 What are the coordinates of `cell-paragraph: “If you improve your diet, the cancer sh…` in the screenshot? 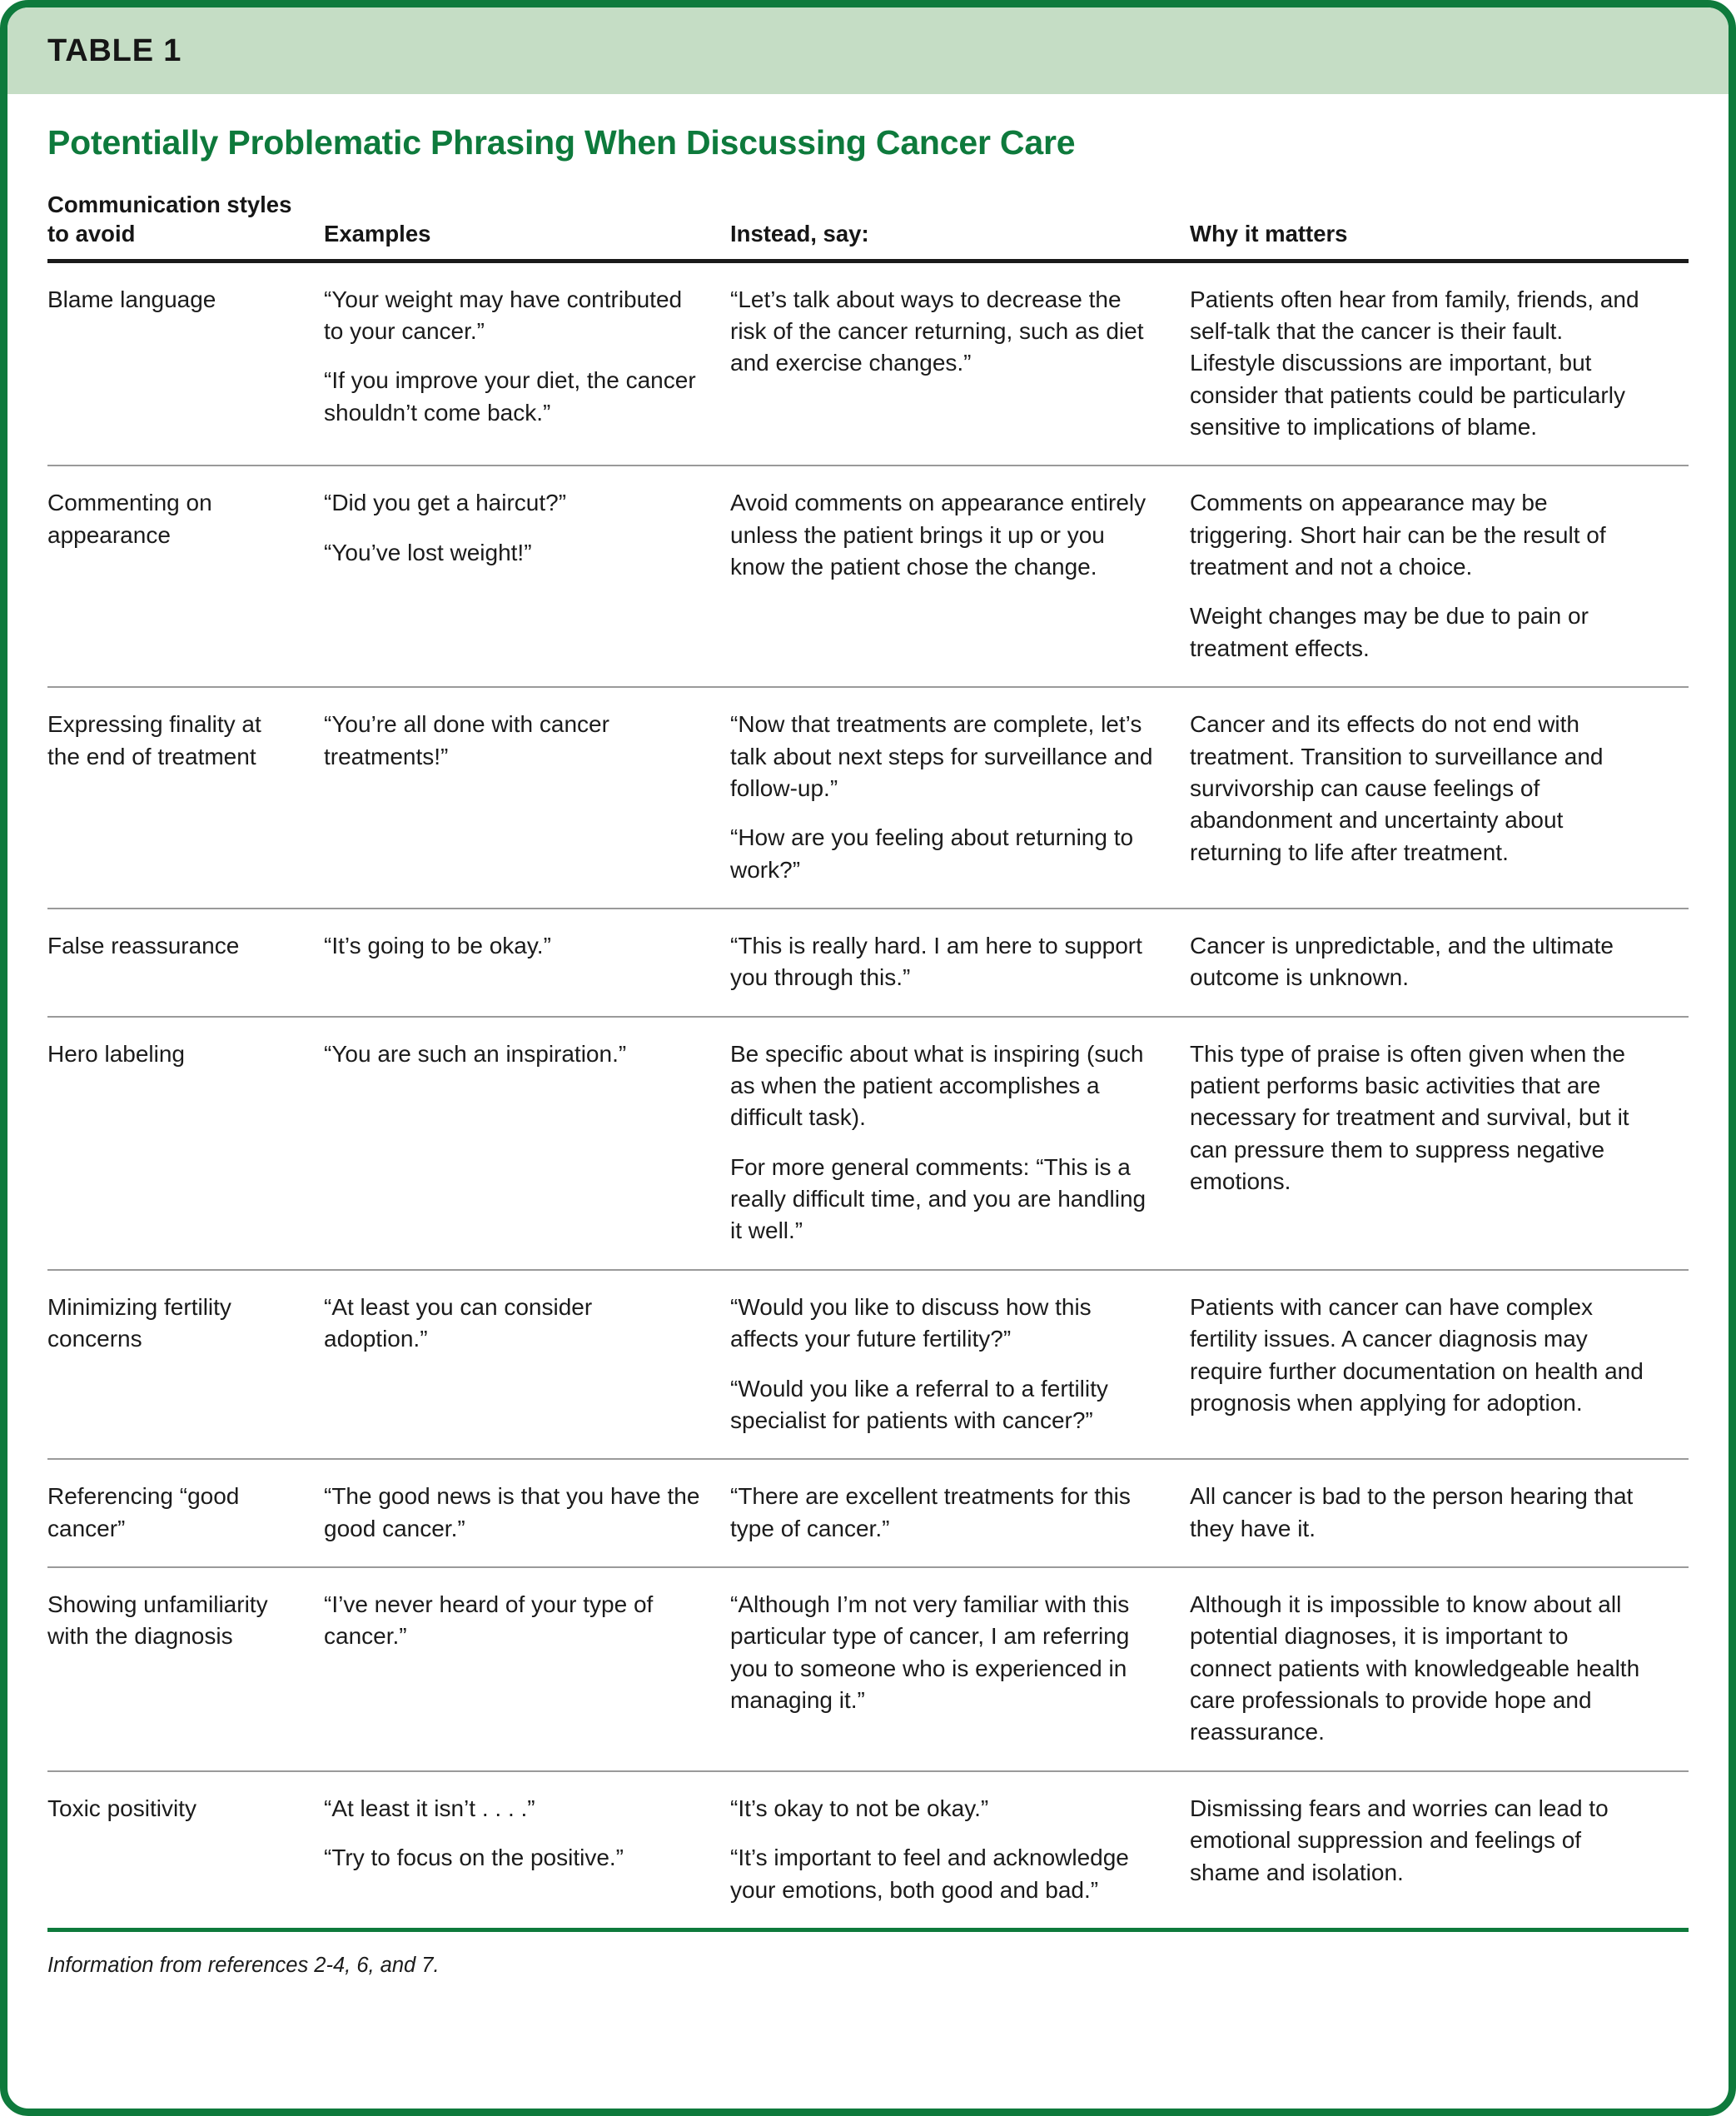 It's located at (510, 396).